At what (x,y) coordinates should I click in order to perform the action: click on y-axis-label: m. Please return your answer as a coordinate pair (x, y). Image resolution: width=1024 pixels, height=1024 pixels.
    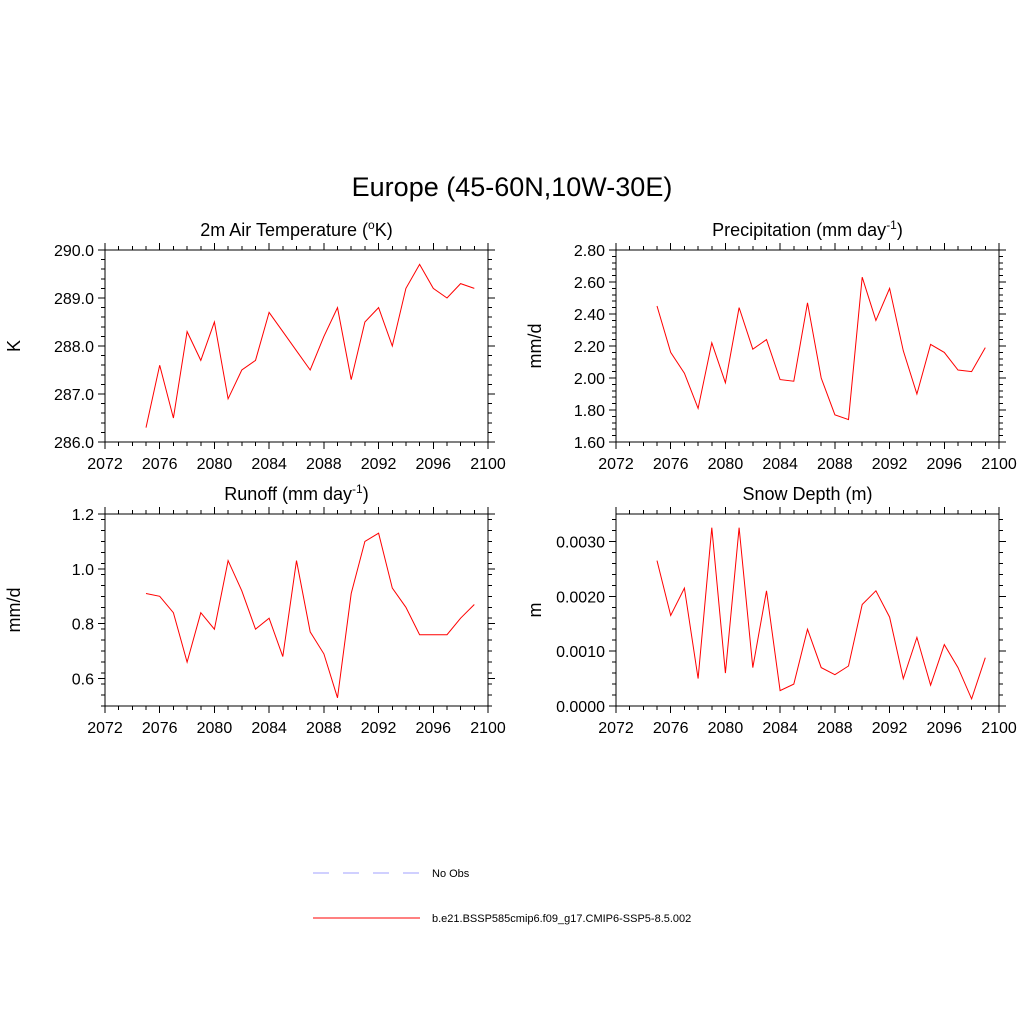
    Looking at the image, I should click on (535, 610).